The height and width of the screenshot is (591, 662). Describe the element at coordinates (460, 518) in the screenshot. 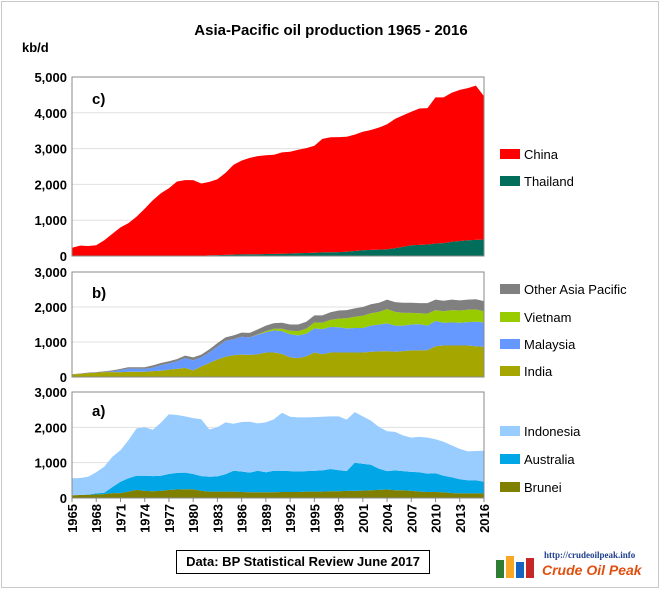

I see `x-tick-label: 2013` at that location.